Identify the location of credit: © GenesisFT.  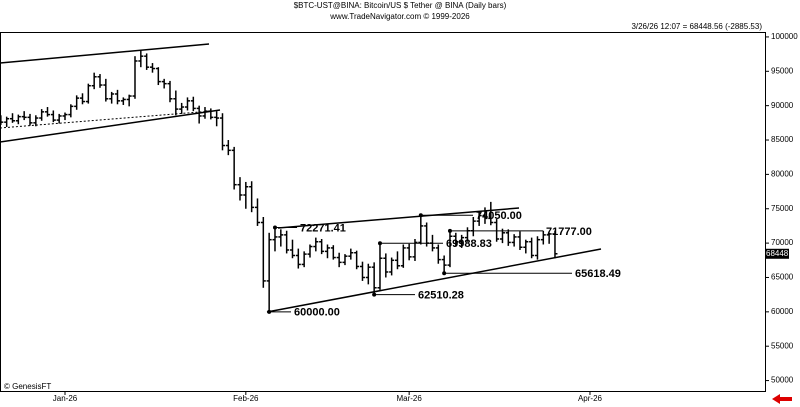
(27, 386).